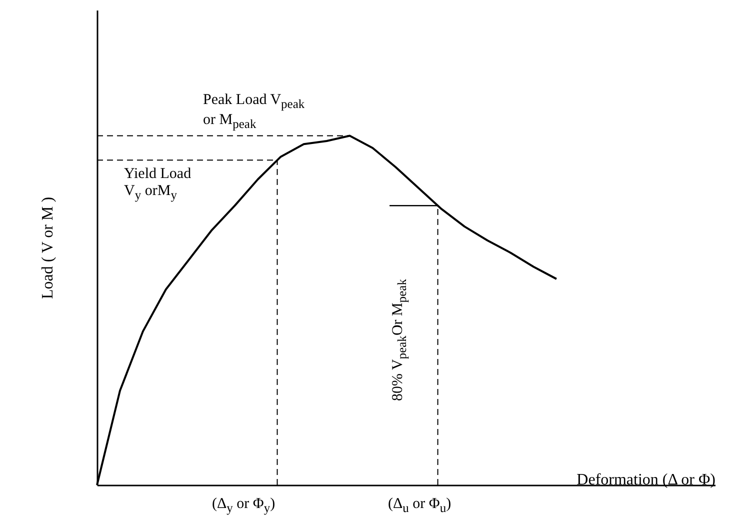 This screenshot has width=743, height=526. What do you see at coordinates (158, 184) in the screenshot?
I see `annotation: Yield Load V$_{y}$ orM$_{y}$` at bounding box center [158, 184].